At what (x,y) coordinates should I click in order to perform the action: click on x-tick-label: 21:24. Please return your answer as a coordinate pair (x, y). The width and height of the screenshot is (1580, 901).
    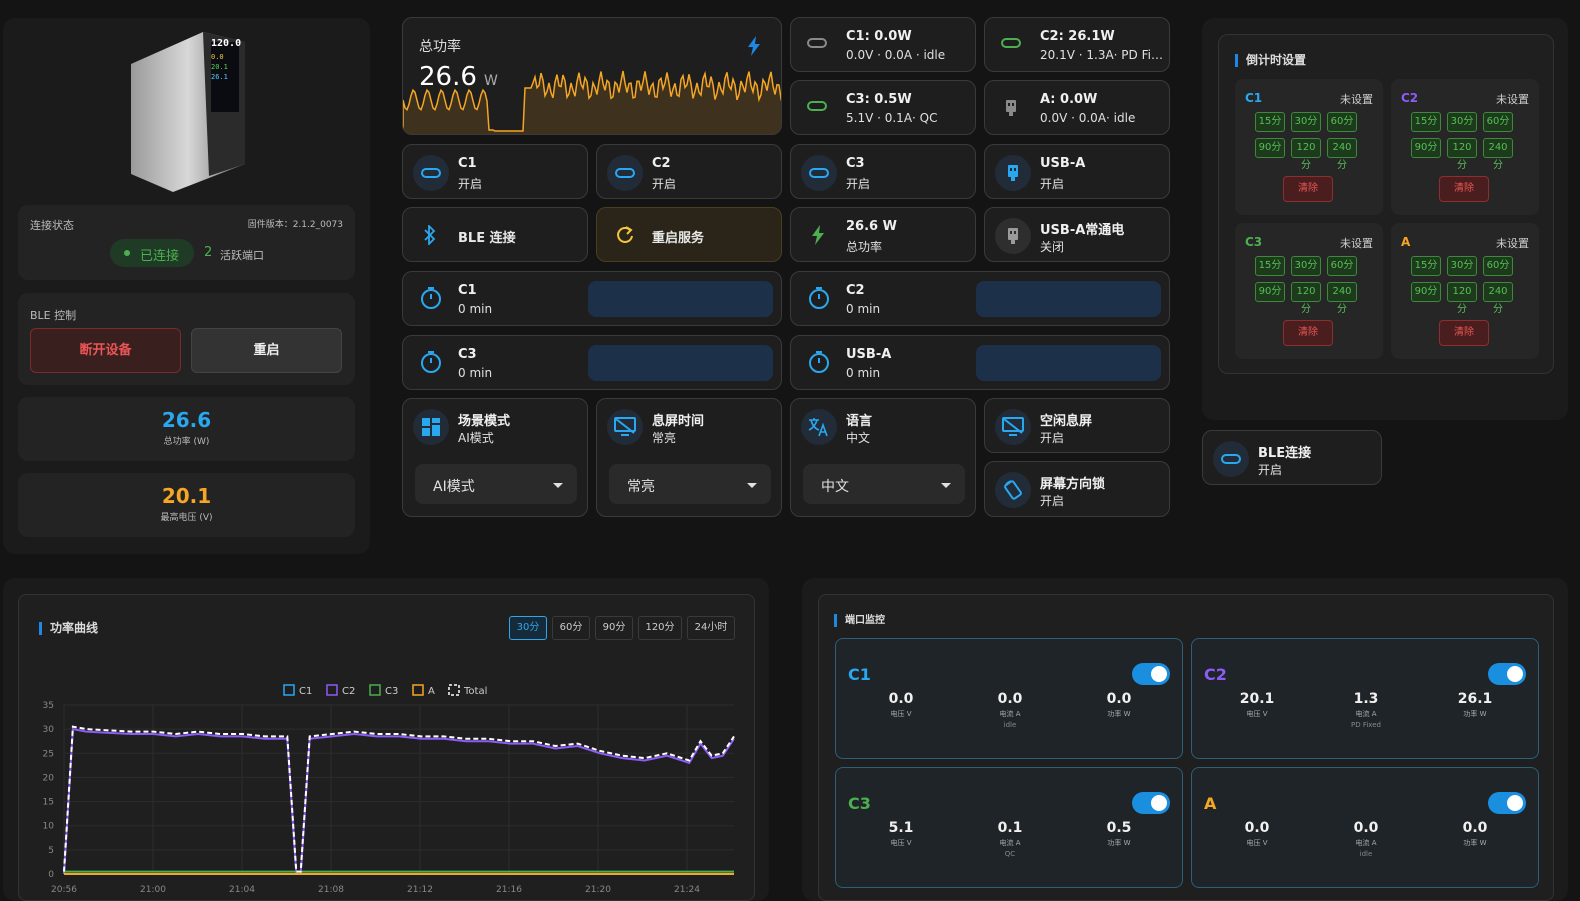
    Looking at the image, I should click on (687, 890).